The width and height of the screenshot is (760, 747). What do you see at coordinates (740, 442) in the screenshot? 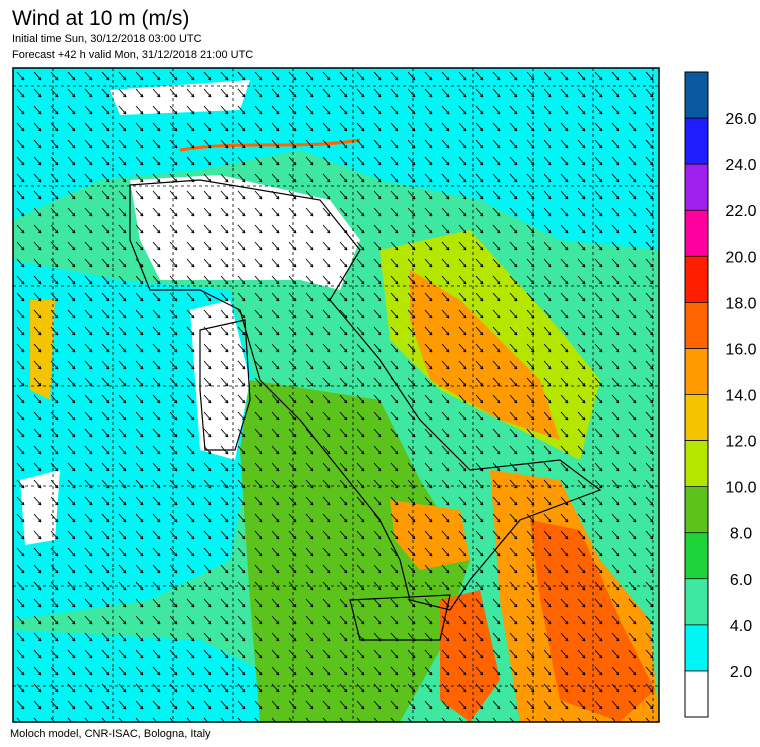
I see `colorbar-label: 12.0` at bounding box center [740, 442].